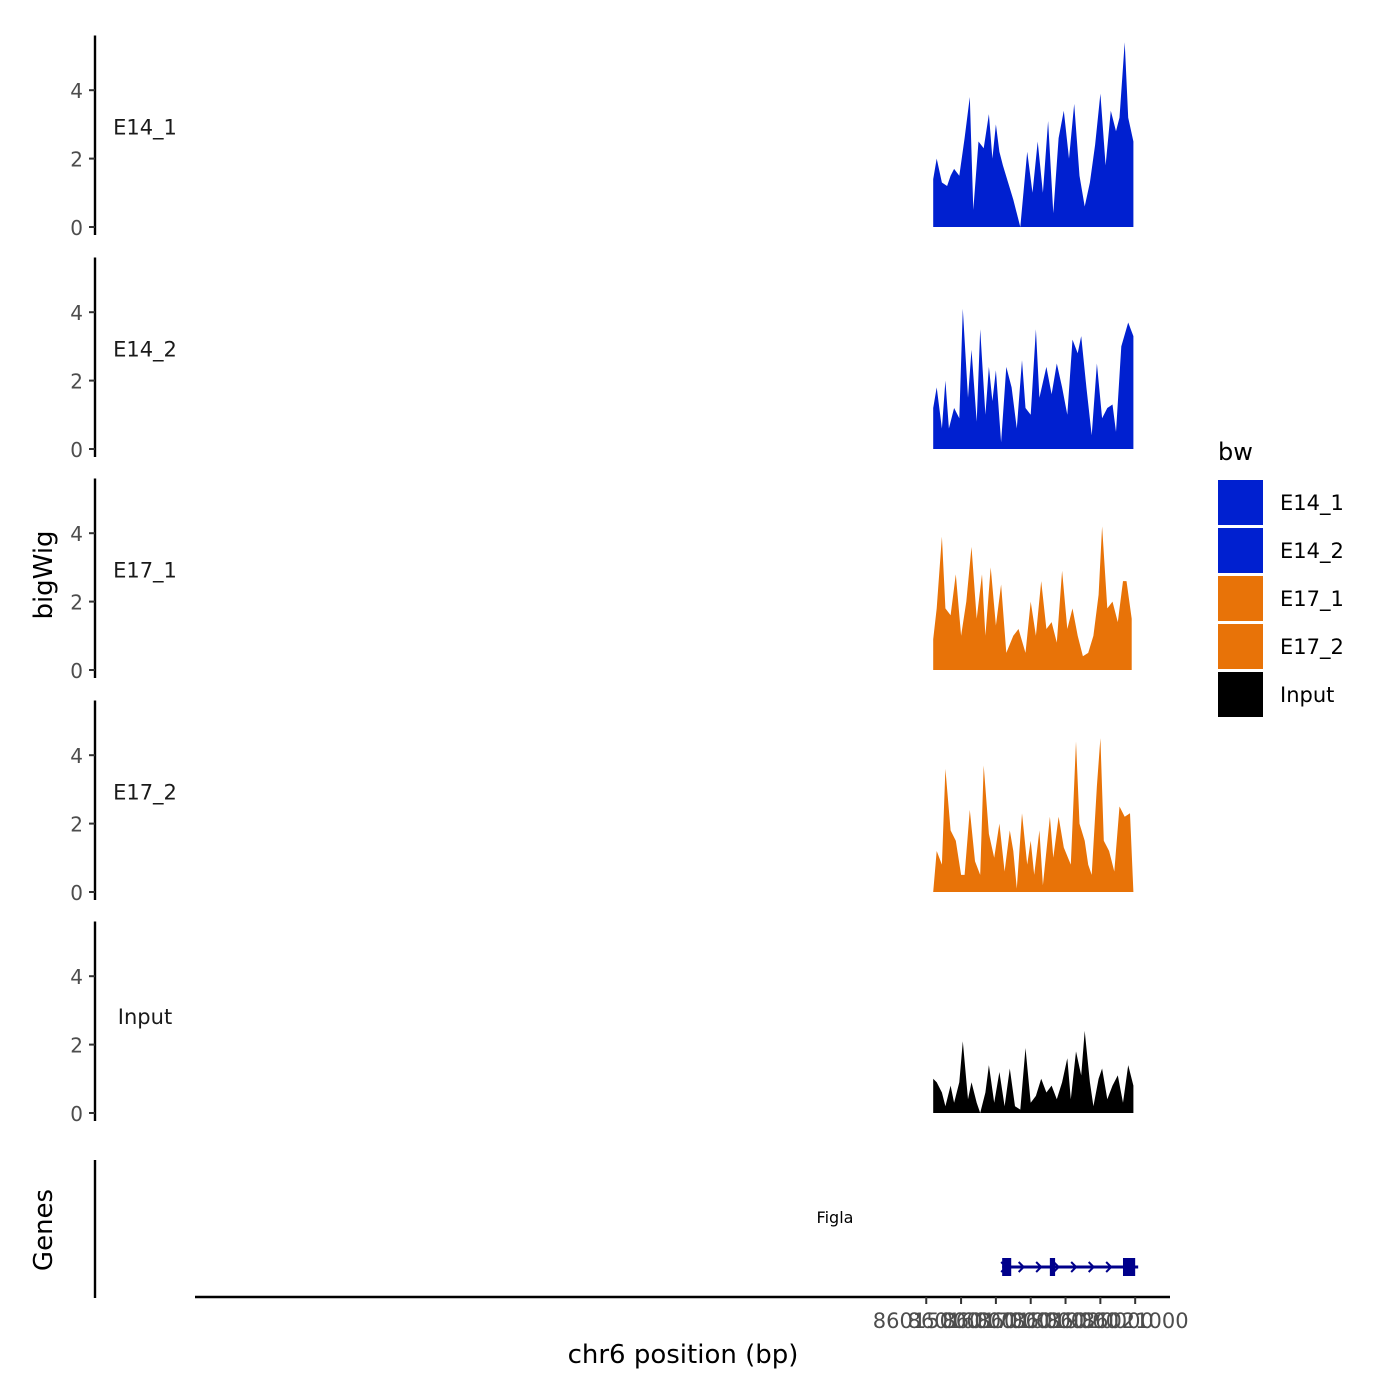  I want to click on x-tick-label: 86020000, so click(1100, 1321).